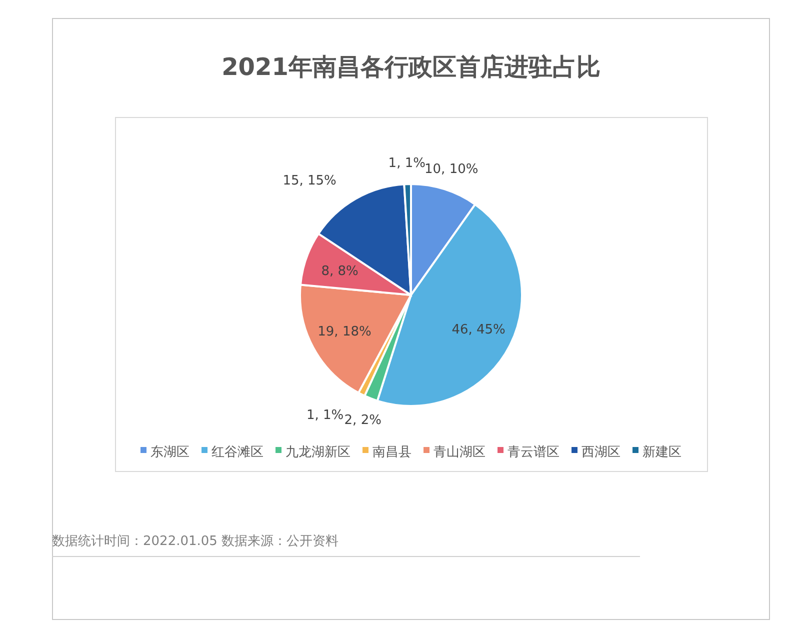  What do you see at coordinates (238, 452) in the screenshot?
I see `legend-label: 红谷滩区` at bounding box center [238, 452].